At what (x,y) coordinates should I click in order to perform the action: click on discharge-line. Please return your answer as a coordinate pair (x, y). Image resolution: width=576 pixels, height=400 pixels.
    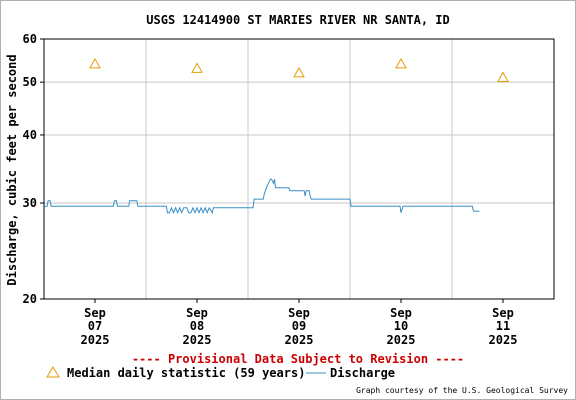
    Looking at the image, I should click on (262, 196).